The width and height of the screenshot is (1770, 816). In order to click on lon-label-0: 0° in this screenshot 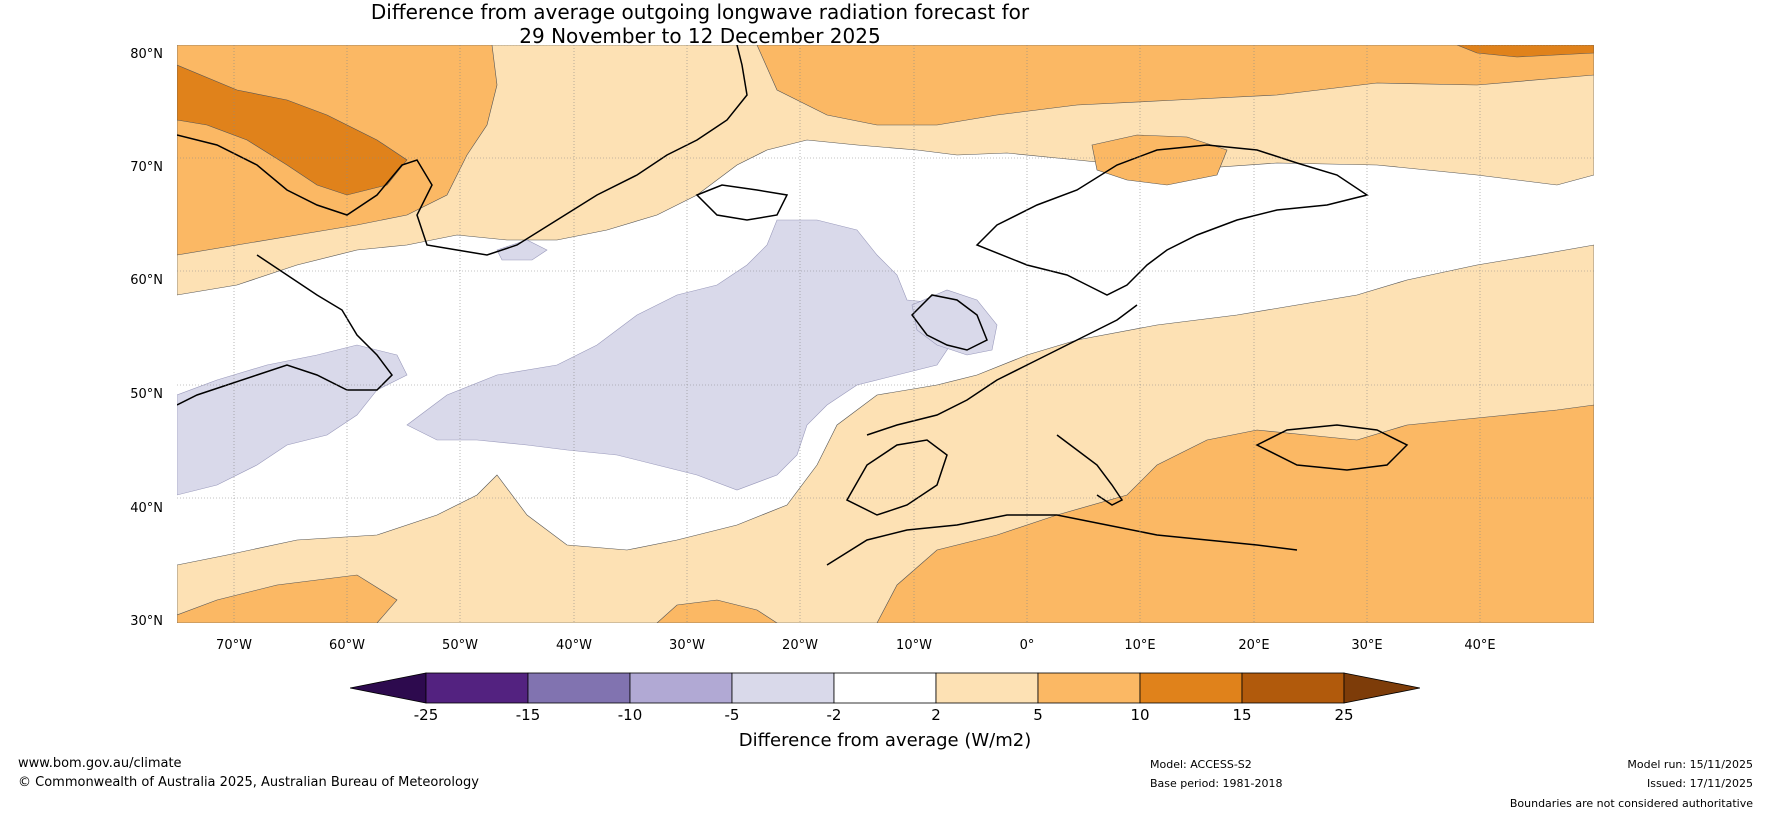, I will do `click(1027, 645)`.